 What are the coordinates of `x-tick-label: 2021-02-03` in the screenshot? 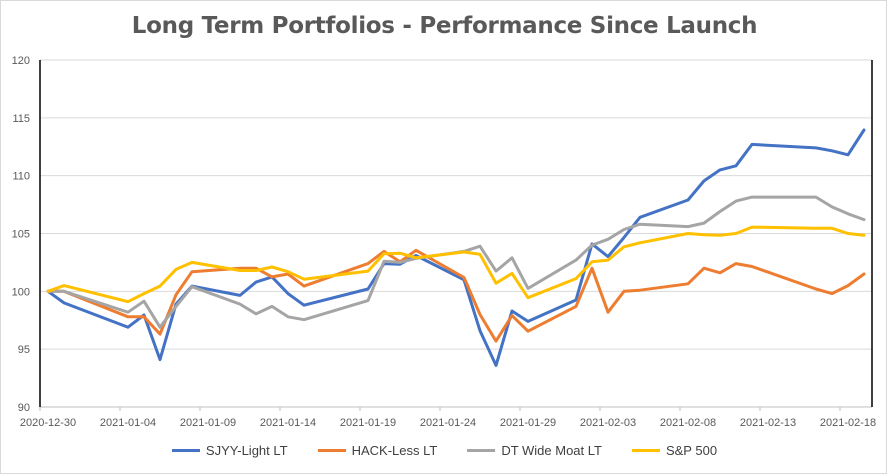 It's located at (608, 423).